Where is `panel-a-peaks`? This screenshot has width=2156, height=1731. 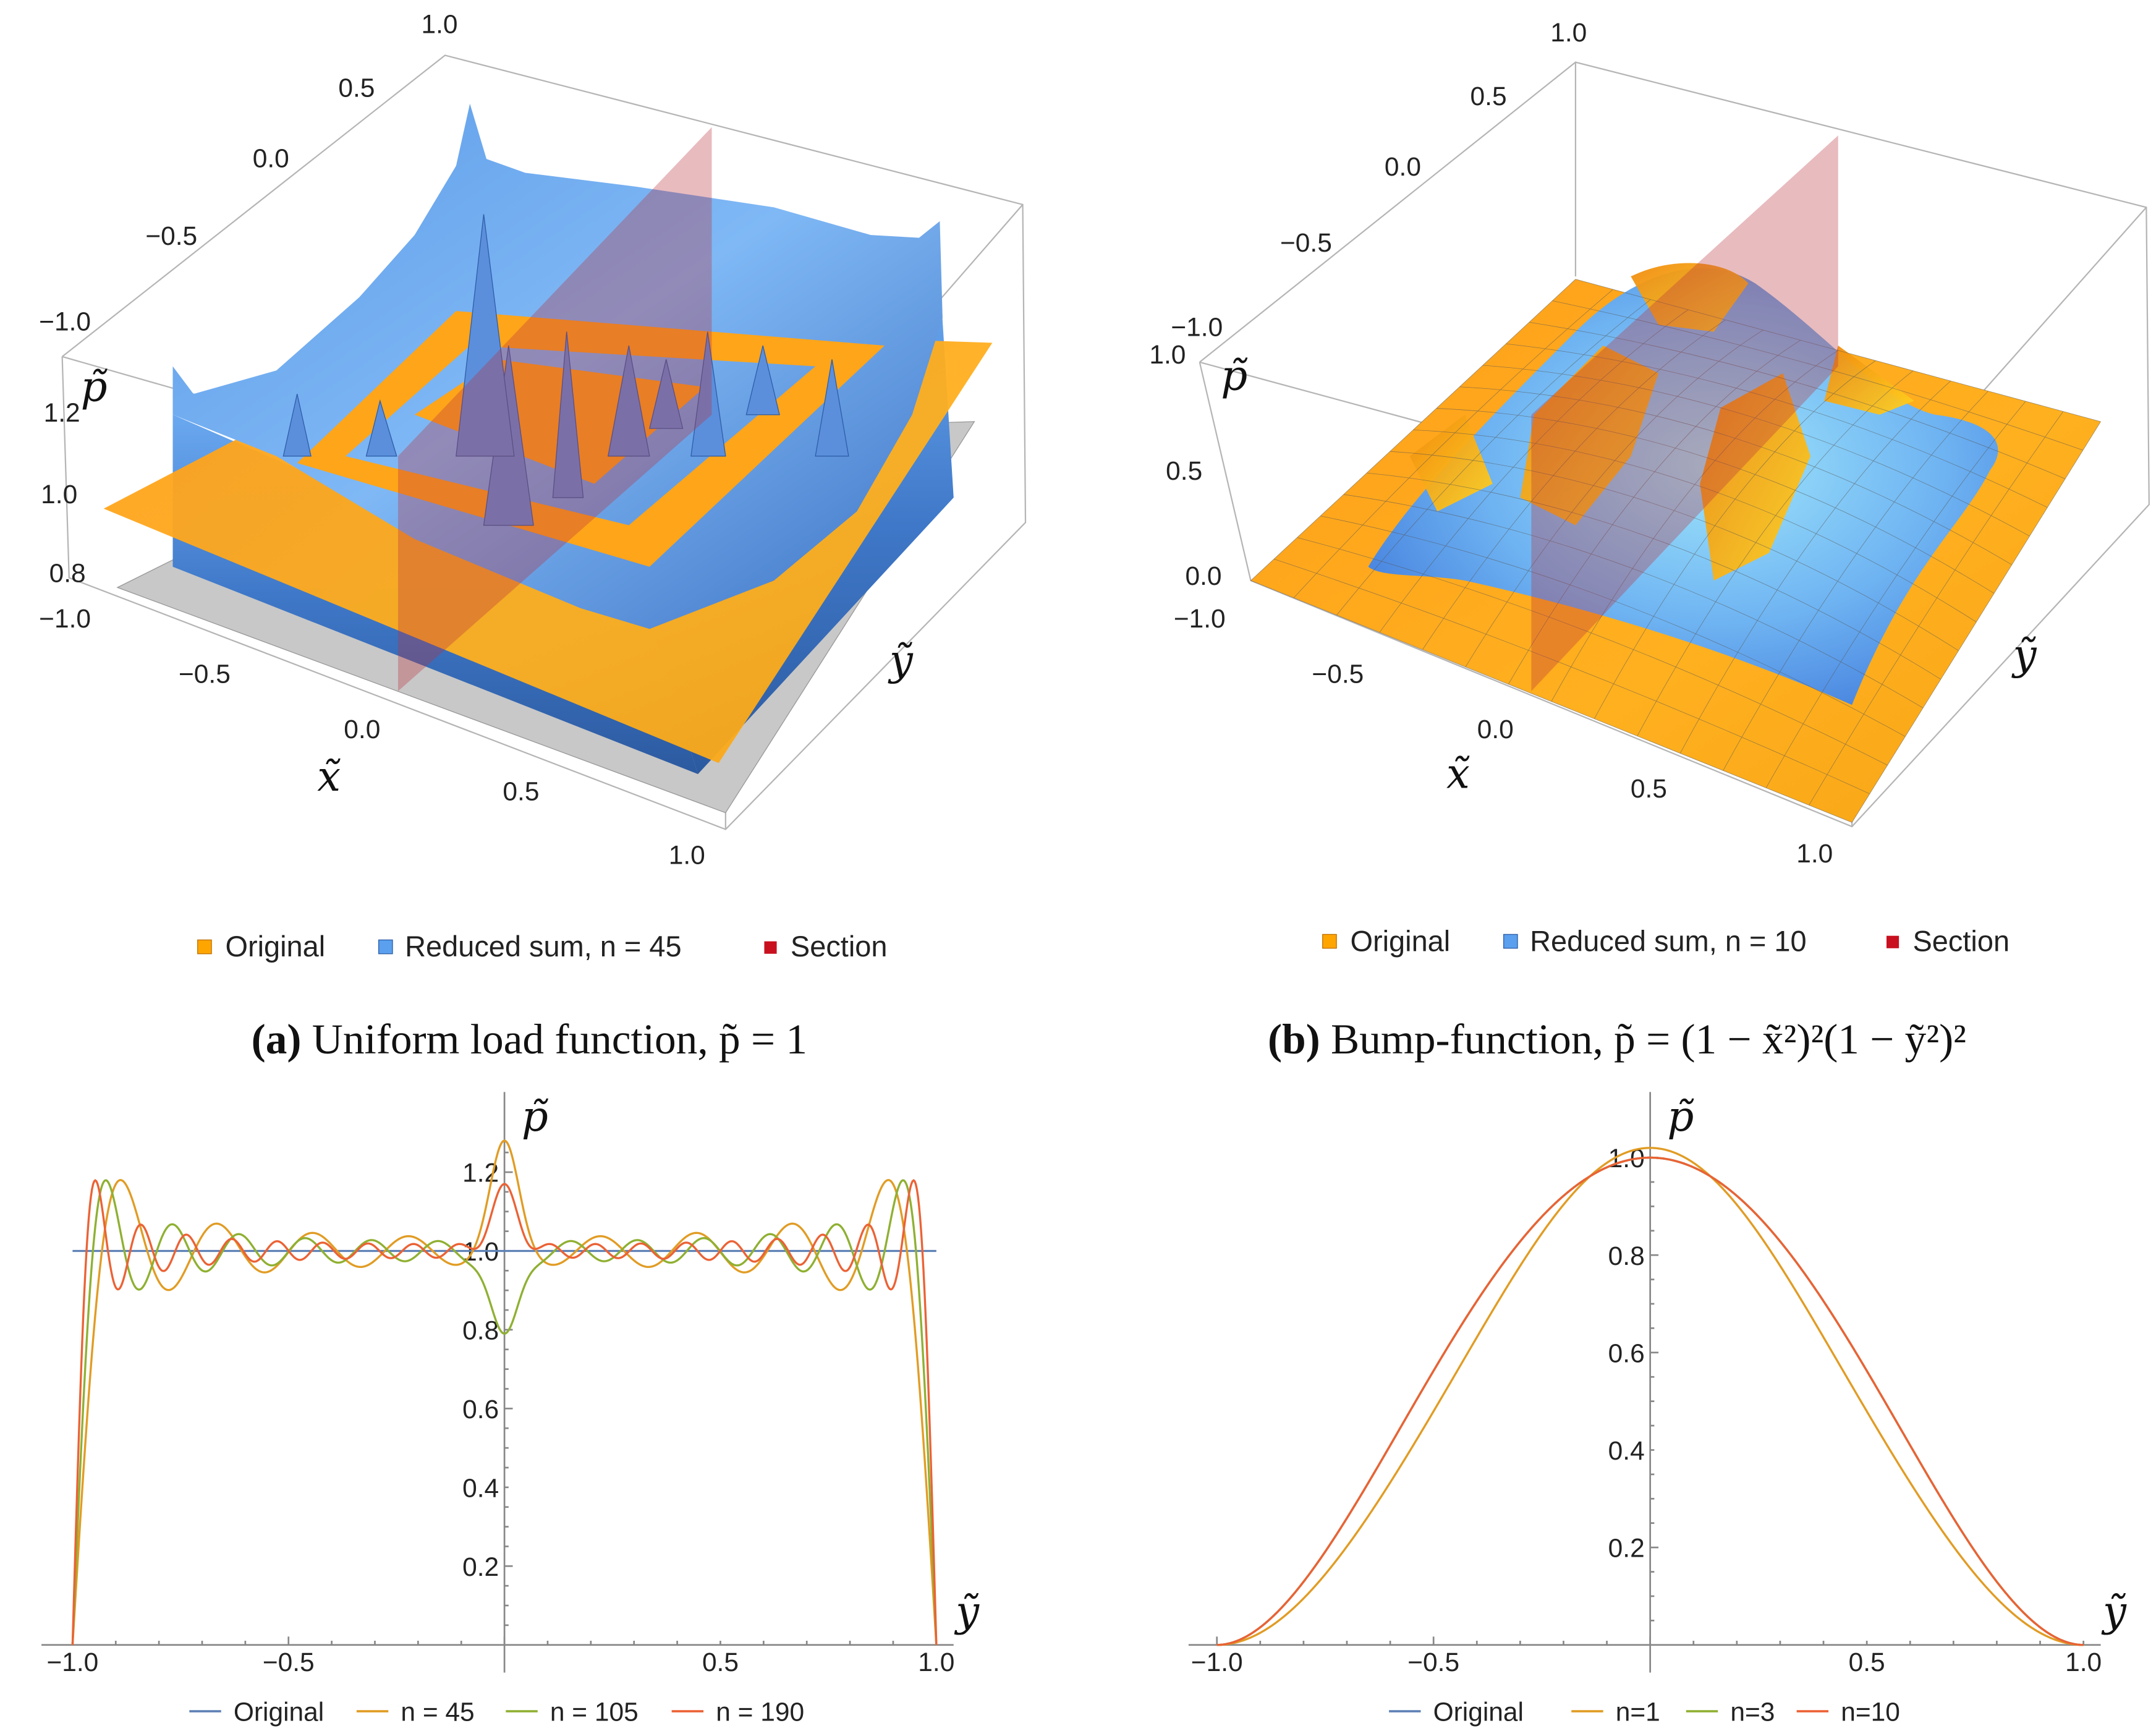 panel-a-peaks is located at coordinates (565, 370).